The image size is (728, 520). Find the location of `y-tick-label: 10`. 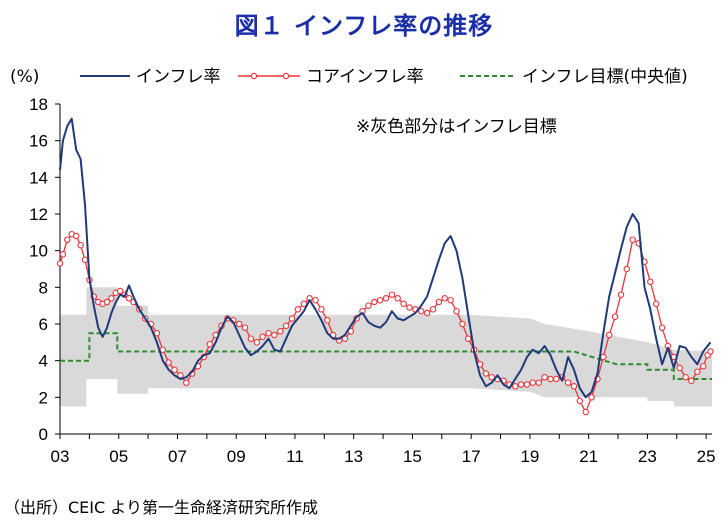

y-tick-label: 10 is located at coordinates (38, 251).